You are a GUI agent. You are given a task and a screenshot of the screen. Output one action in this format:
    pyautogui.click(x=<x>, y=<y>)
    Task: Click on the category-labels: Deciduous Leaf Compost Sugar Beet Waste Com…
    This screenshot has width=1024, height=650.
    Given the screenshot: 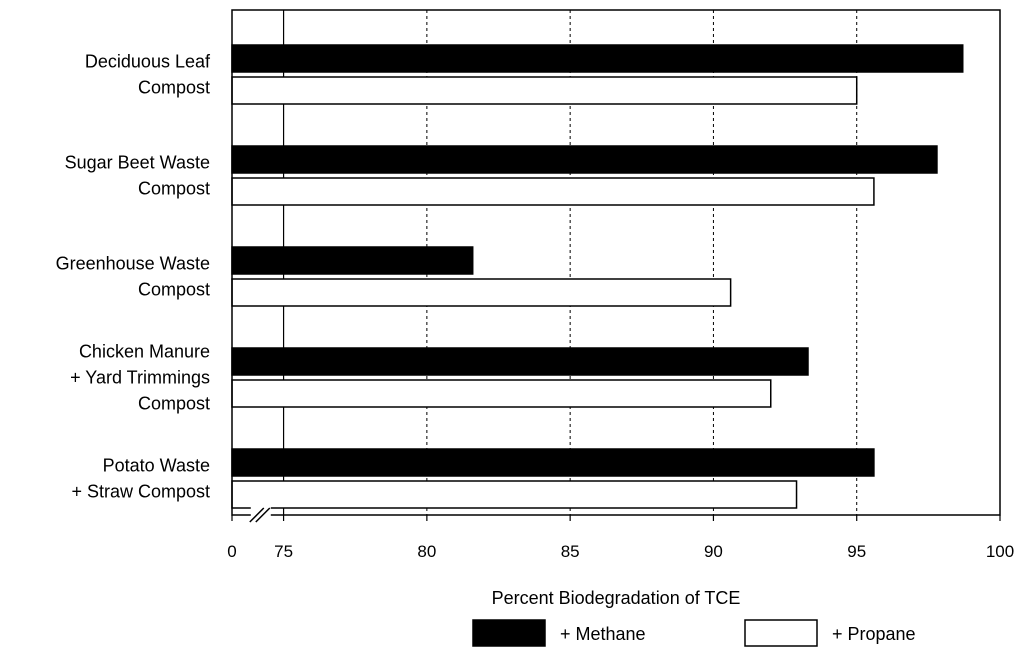 What is the action you would take?
    pyautogui.click(x=133, y=277)
    